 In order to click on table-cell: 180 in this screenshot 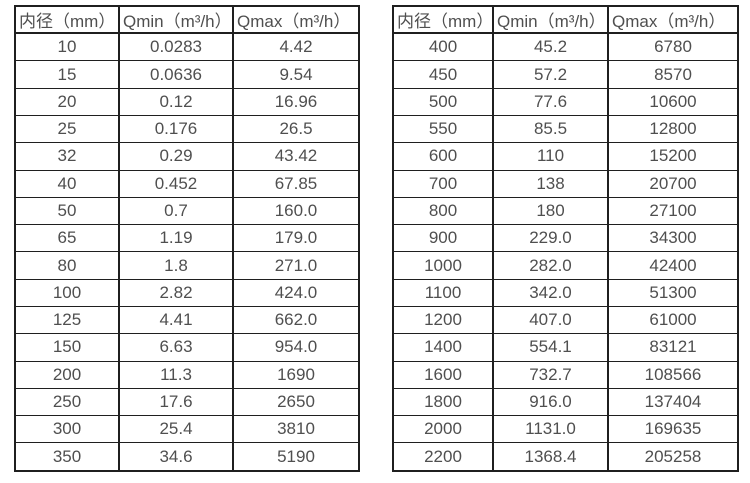, I will do `click(550, 211)`.